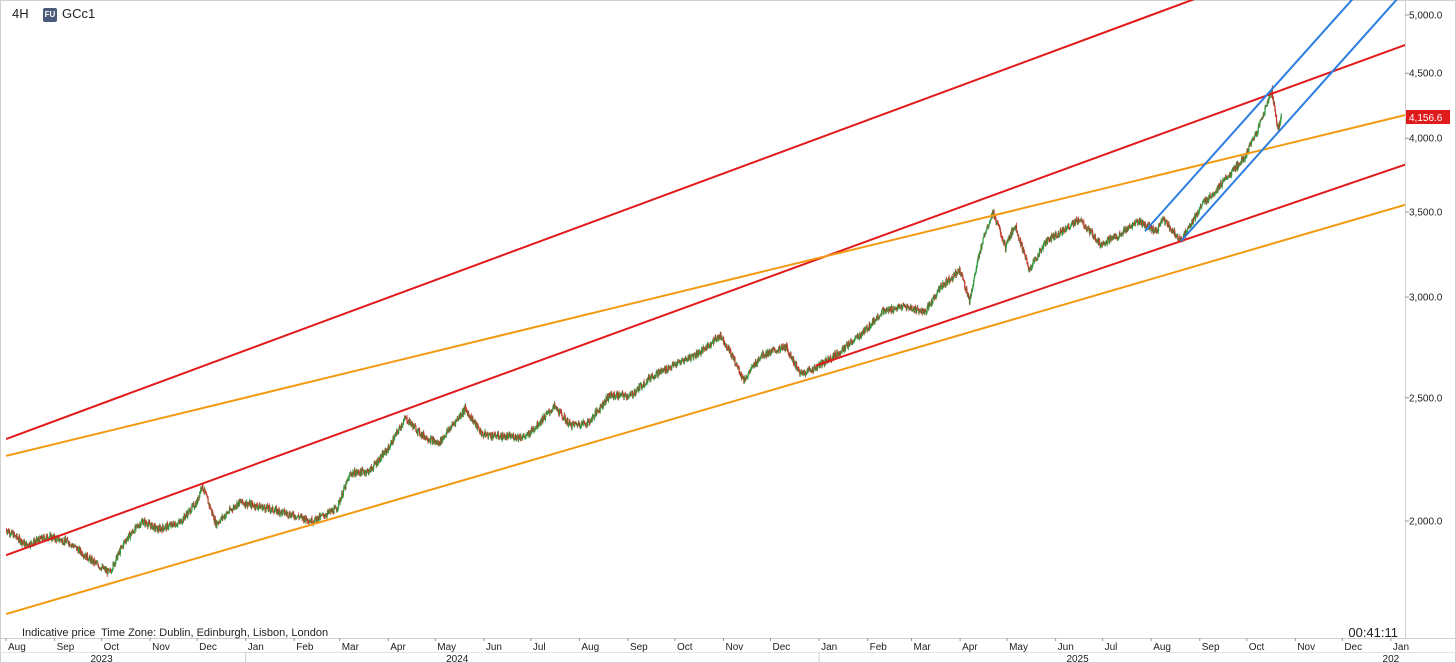  What do you see at coordinates (879, 647) in the screenshot?
I see `x-tick-label: Feb` at bounding box center [879, 647].